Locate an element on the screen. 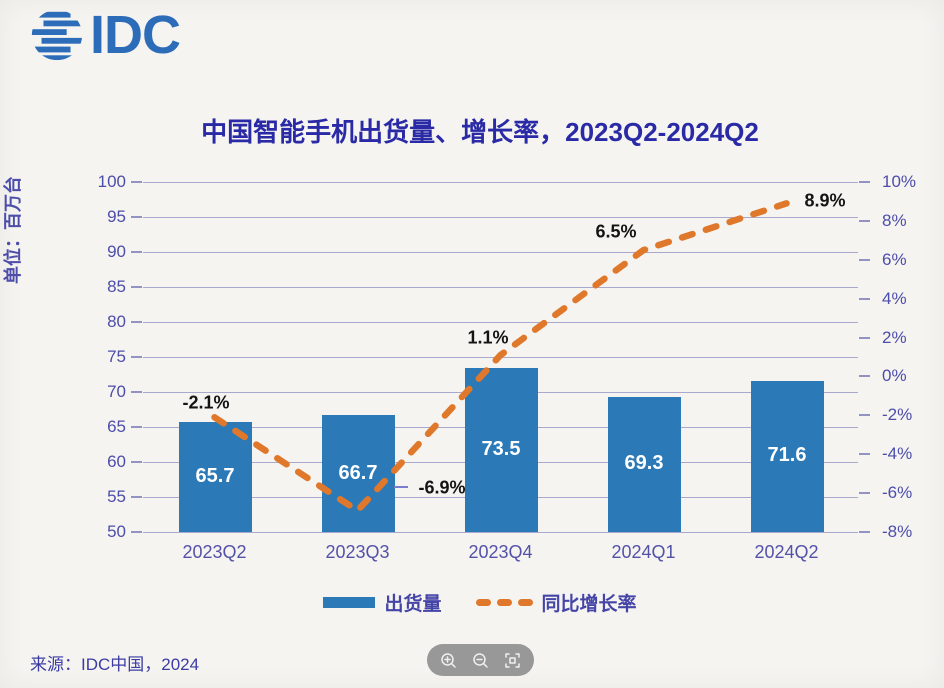 Image resolution: width=944 pixels, height=688 pixels. bar: 73.5 is located at coordinates (501, 449).